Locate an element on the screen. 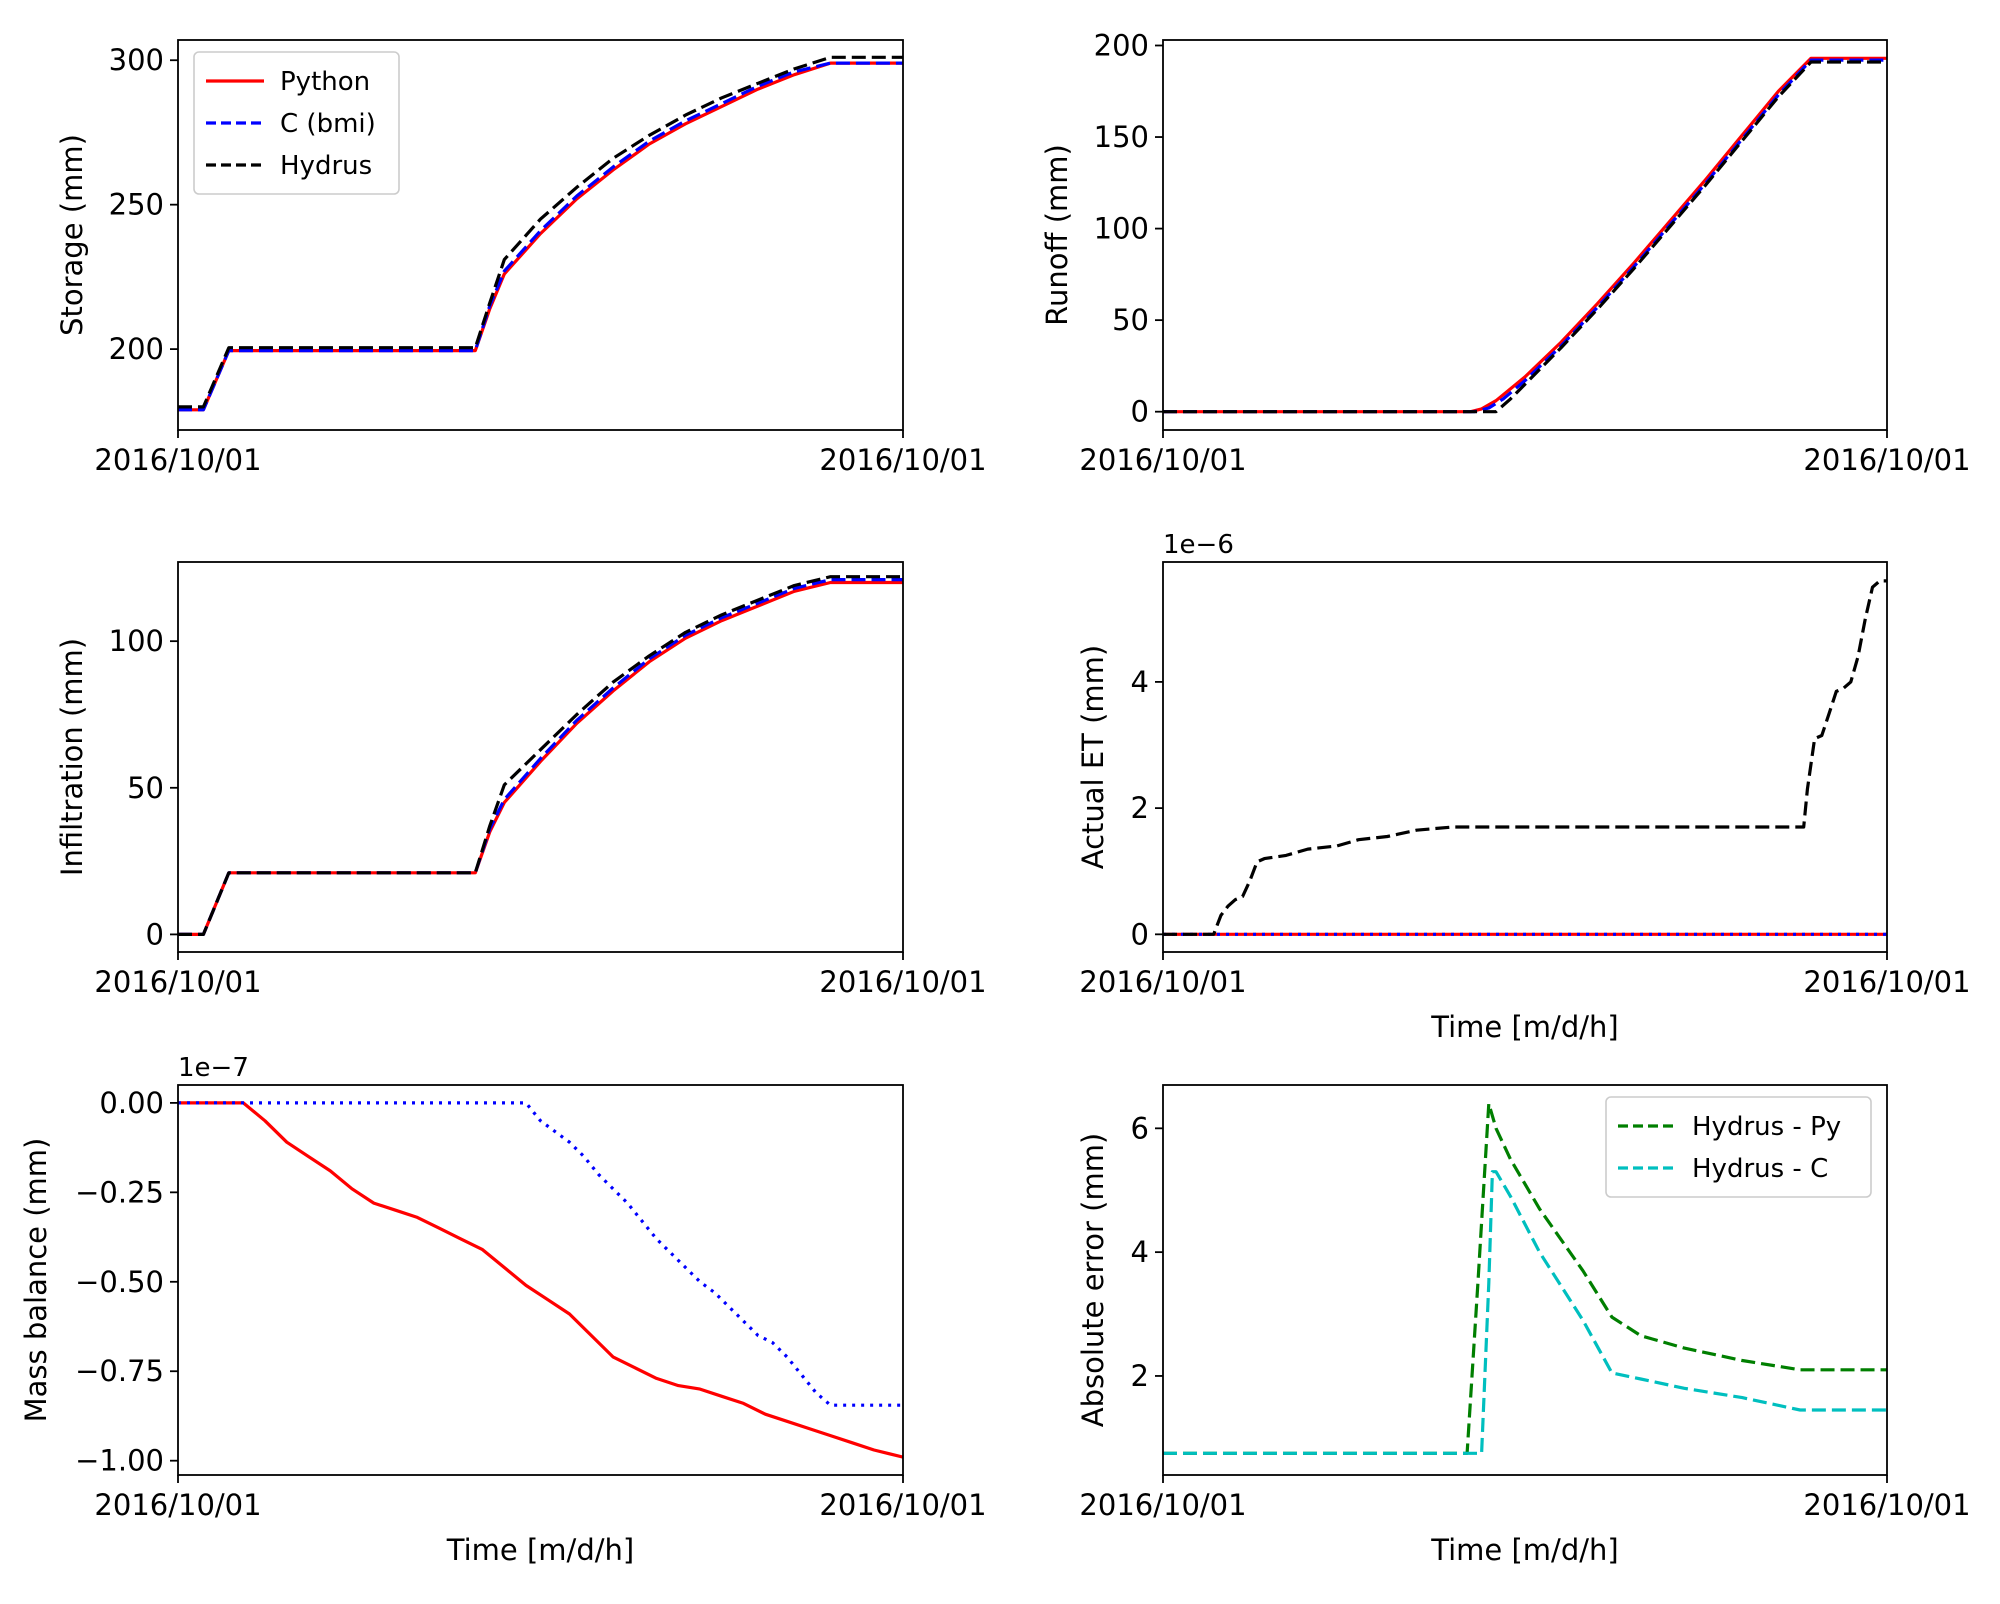  y-tick-label: −1.00 is located at coordinates (119, 1461).